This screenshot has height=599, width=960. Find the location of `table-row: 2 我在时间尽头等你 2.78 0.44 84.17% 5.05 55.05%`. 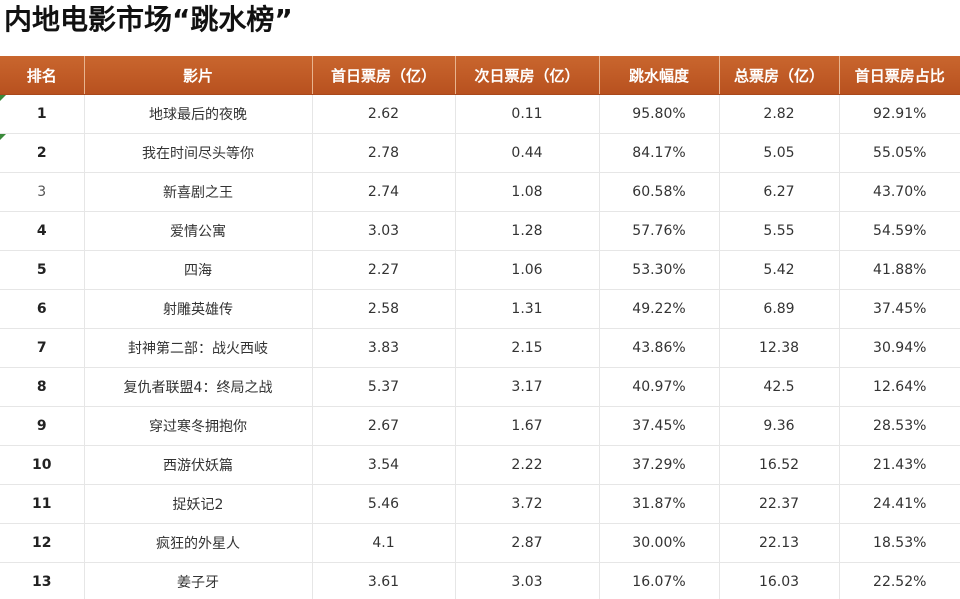

table-row: 2 我在时间尽头等你 2.78 0.44 84.17% 5.05 55.05% is located at coordinates (480, 153).